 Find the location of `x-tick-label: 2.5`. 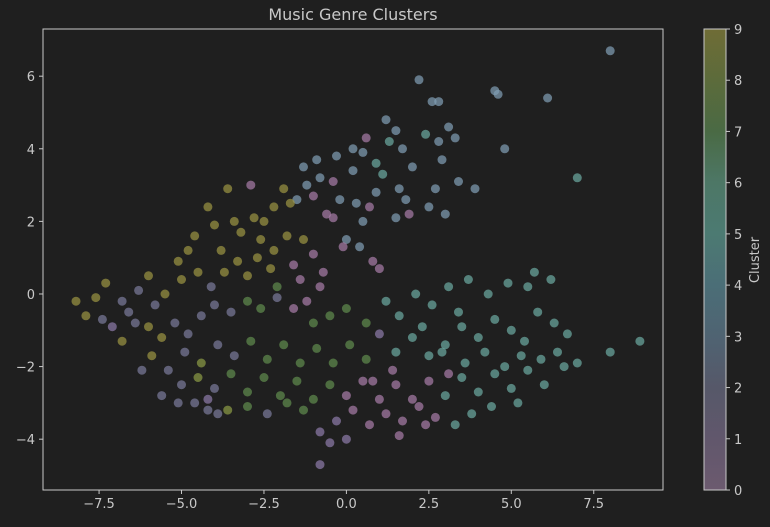

x-tick-label: 2.5 is located at coordinates (429, 504).